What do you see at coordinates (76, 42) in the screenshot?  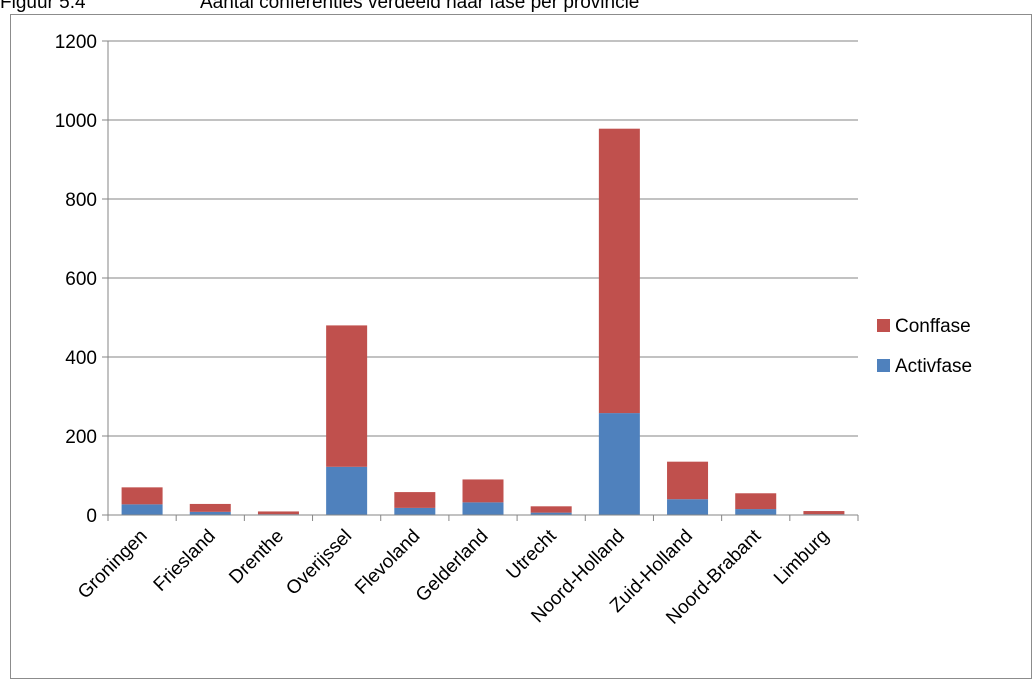 I see `y-tick-label: 1200` at bounding box center [76, 42].